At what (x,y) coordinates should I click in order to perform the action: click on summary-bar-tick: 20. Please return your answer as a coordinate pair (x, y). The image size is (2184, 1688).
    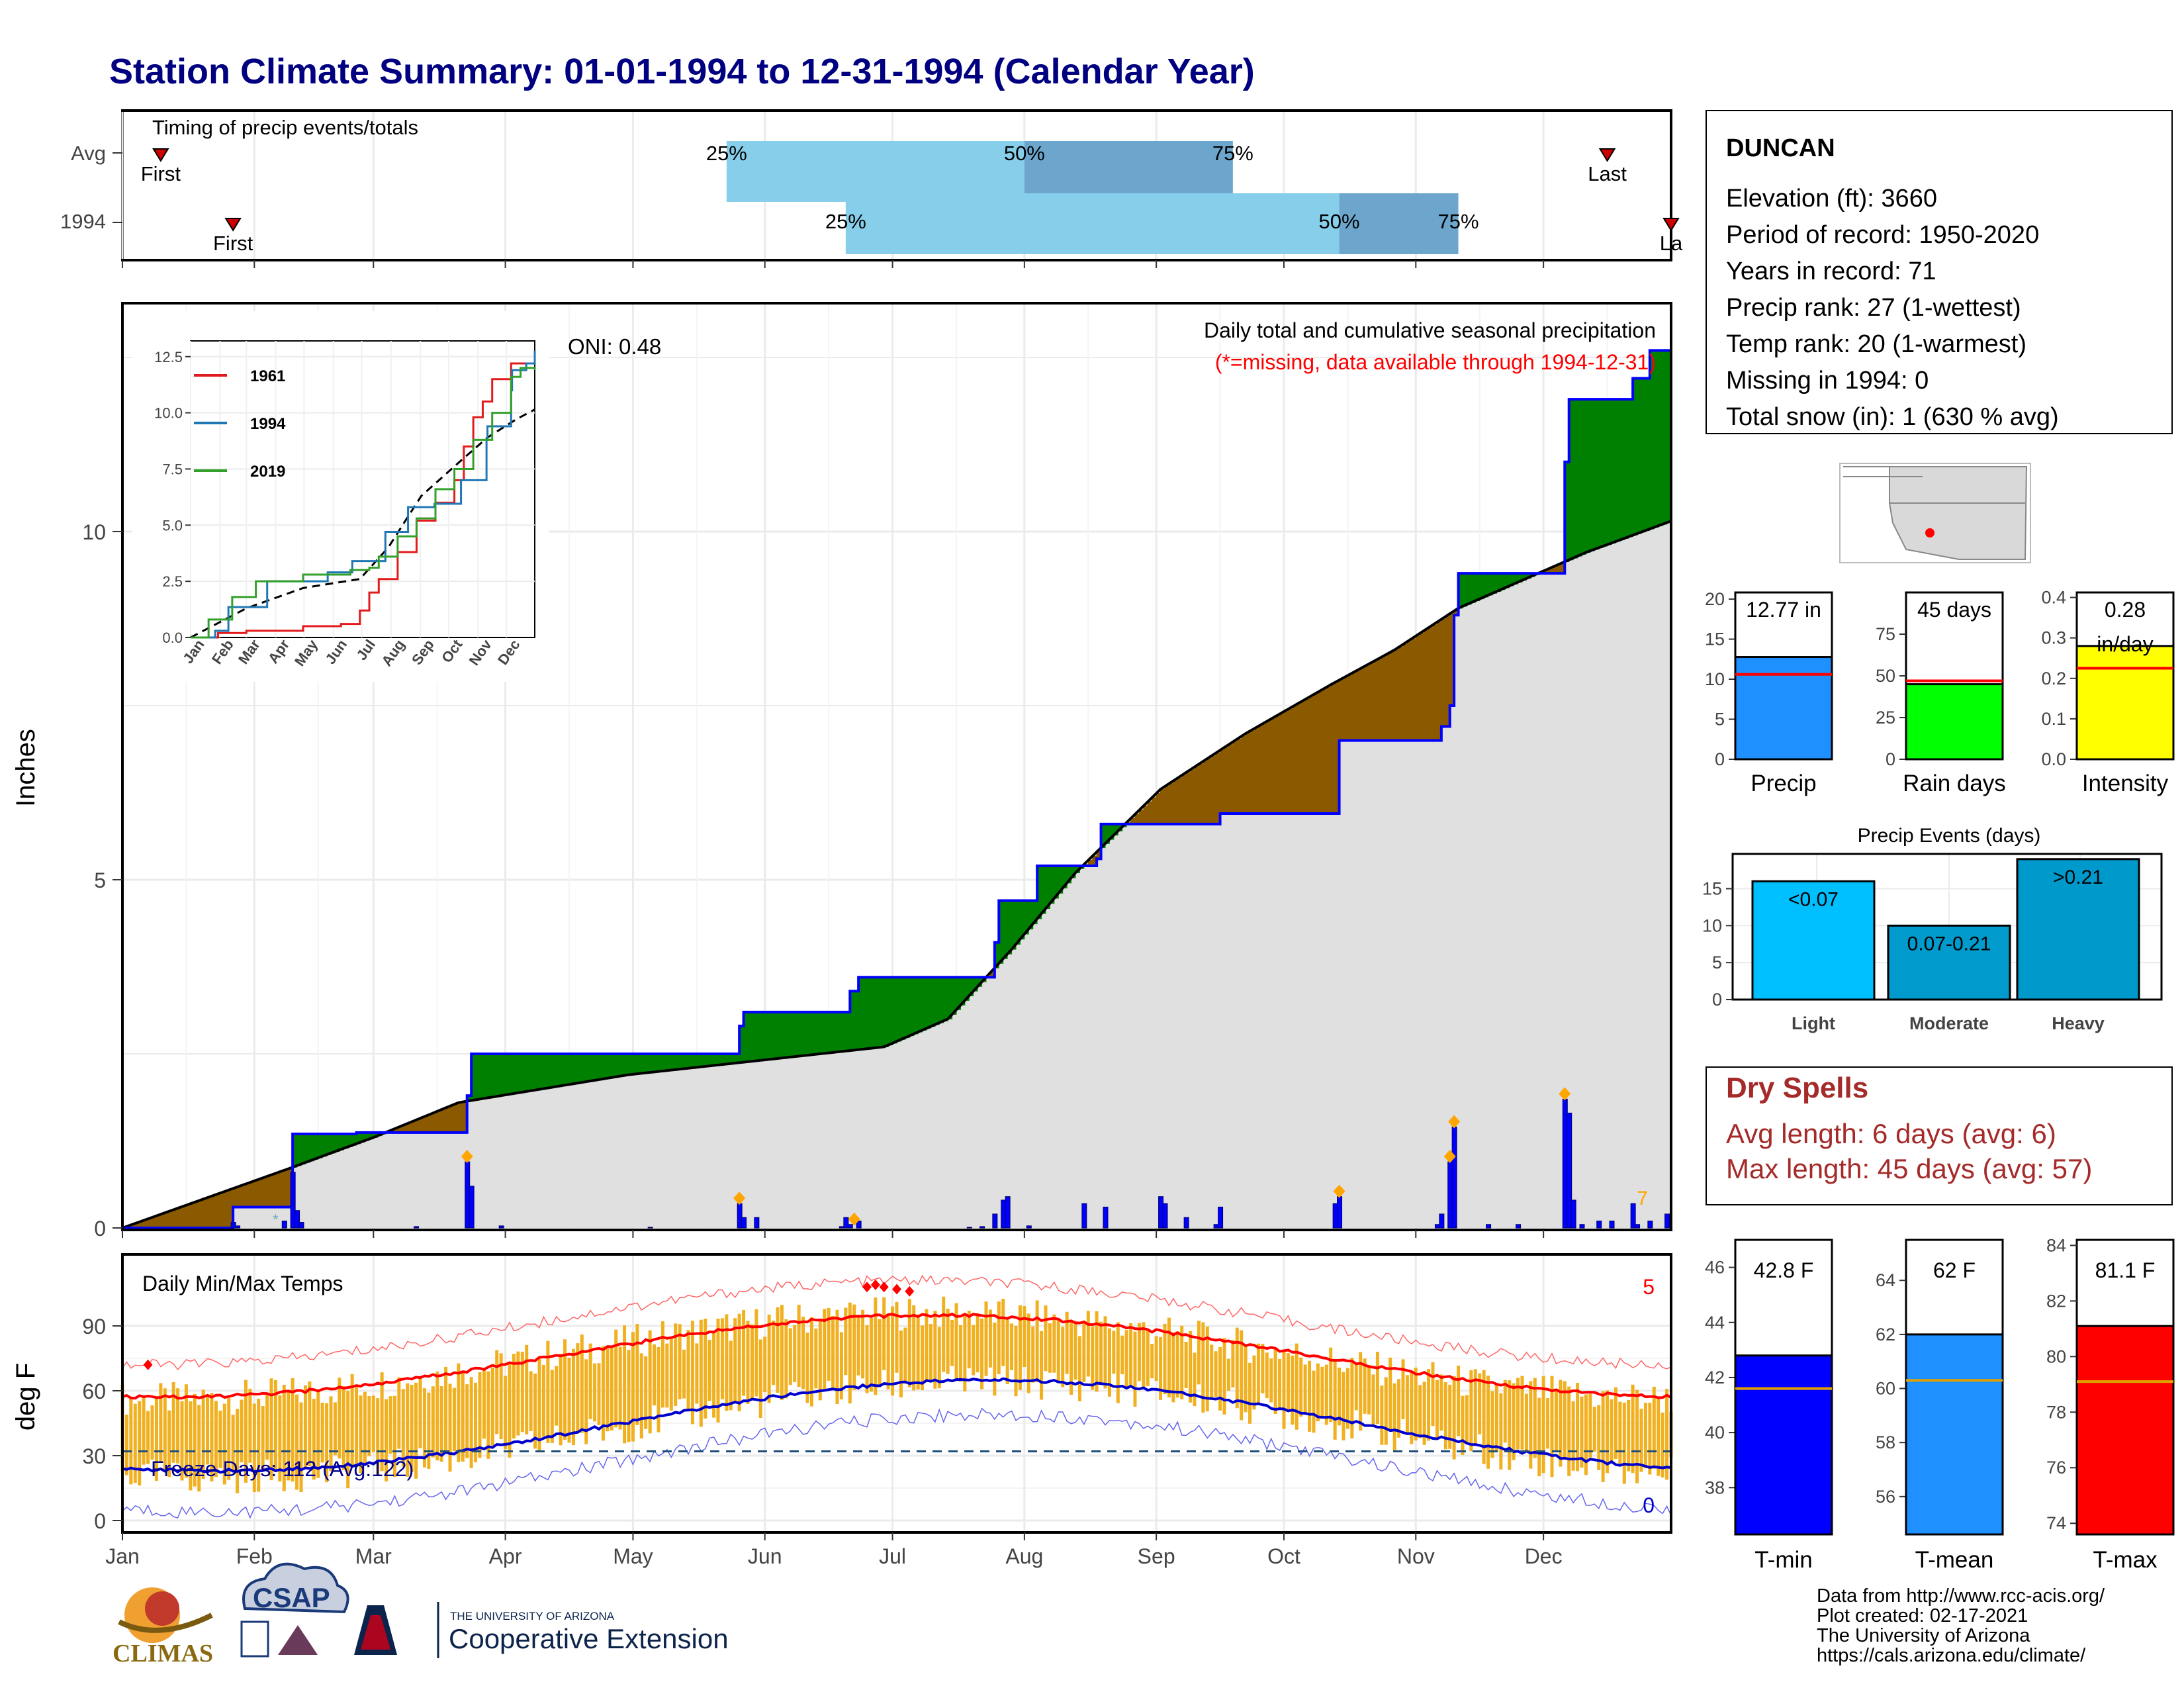
    Looking at the image, I should click on (1715, 599).